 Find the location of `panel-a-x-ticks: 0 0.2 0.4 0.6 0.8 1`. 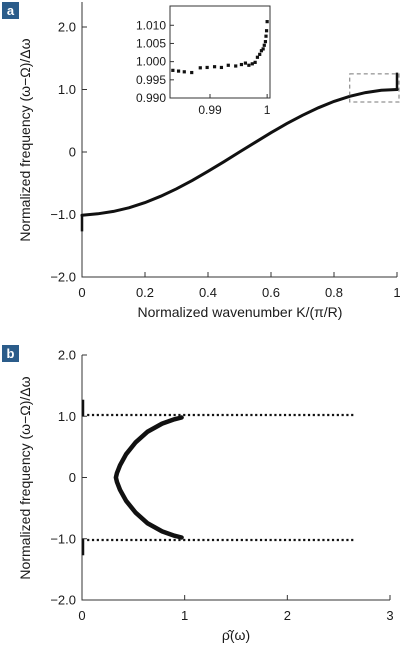

panel-a-x-ticks: 0 0.2 0.4 0.6 0.8 1 is located at coordinates (239, 286).